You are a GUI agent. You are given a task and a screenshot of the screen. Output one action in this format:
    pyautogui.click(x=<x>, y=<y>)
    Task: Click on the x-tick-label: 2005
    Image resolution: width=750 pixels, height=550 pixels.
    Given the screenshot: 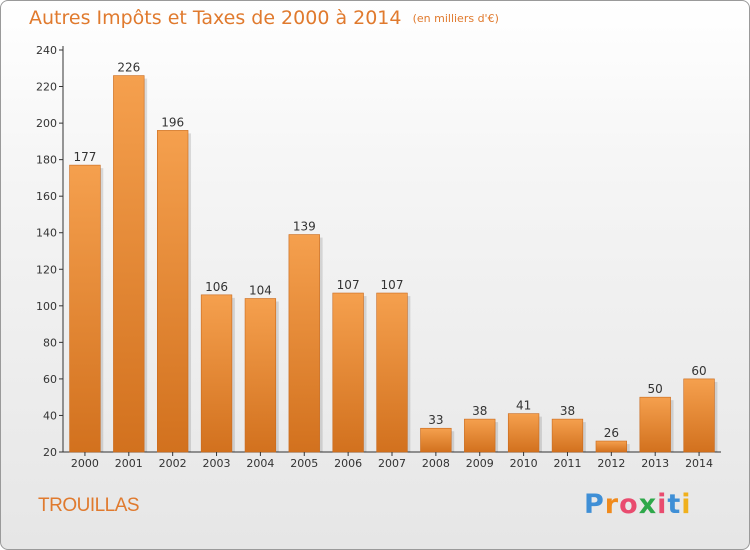 What is the action you would take?
    pyautogui.click(x=304, y=463)
    